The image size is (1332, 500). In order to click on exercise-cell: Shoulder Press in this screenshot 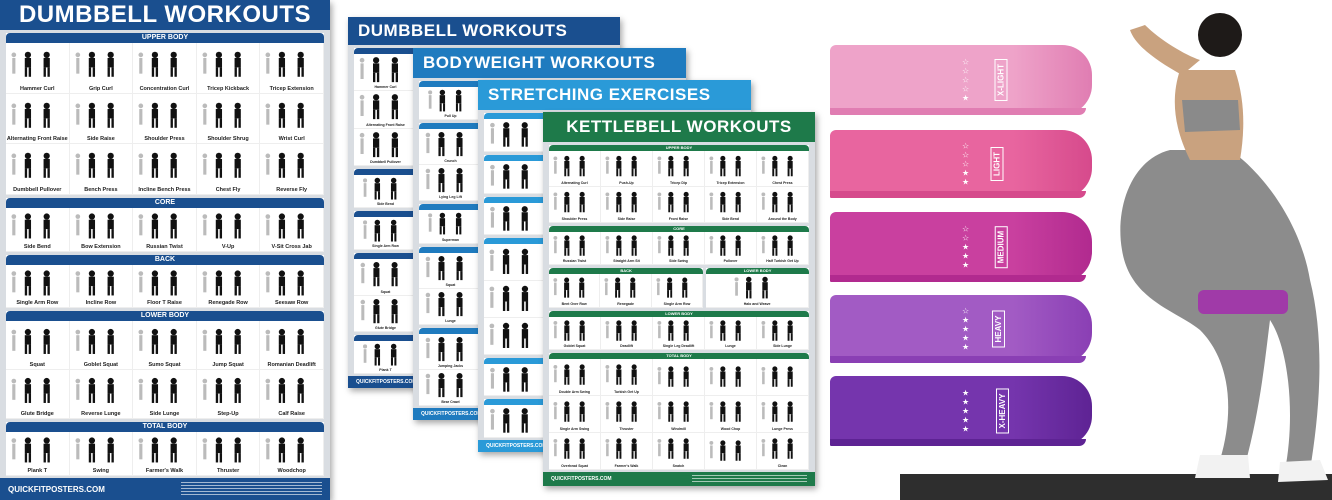, I will do `click(575, 205)`.